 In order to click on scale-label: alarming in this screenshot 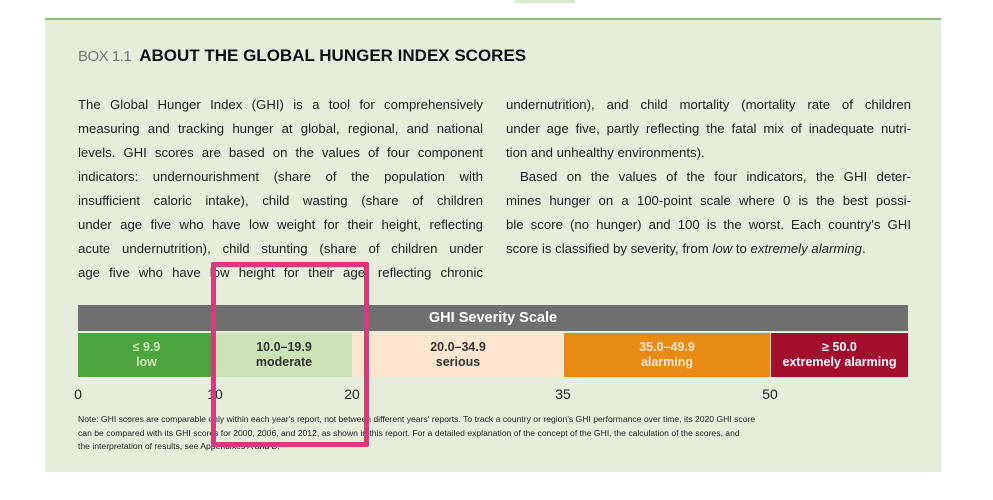, I will do `click(667, 362)`.